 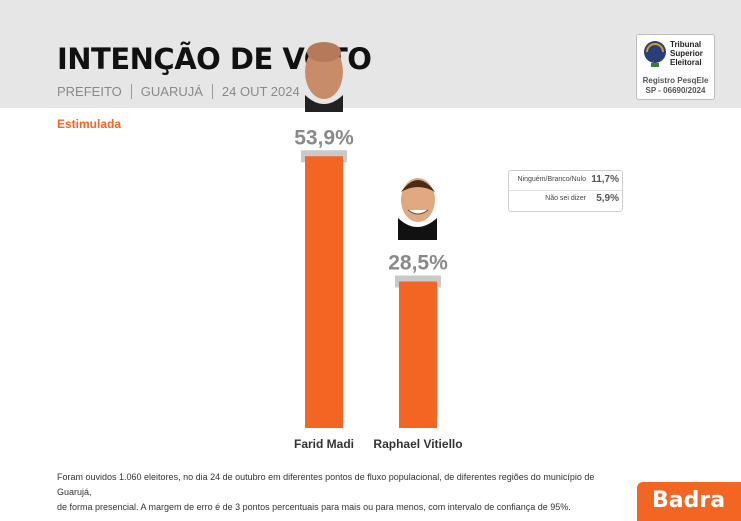 I want to click on value-label-farid-madi: 53,9%, so click(x=324, y=137).